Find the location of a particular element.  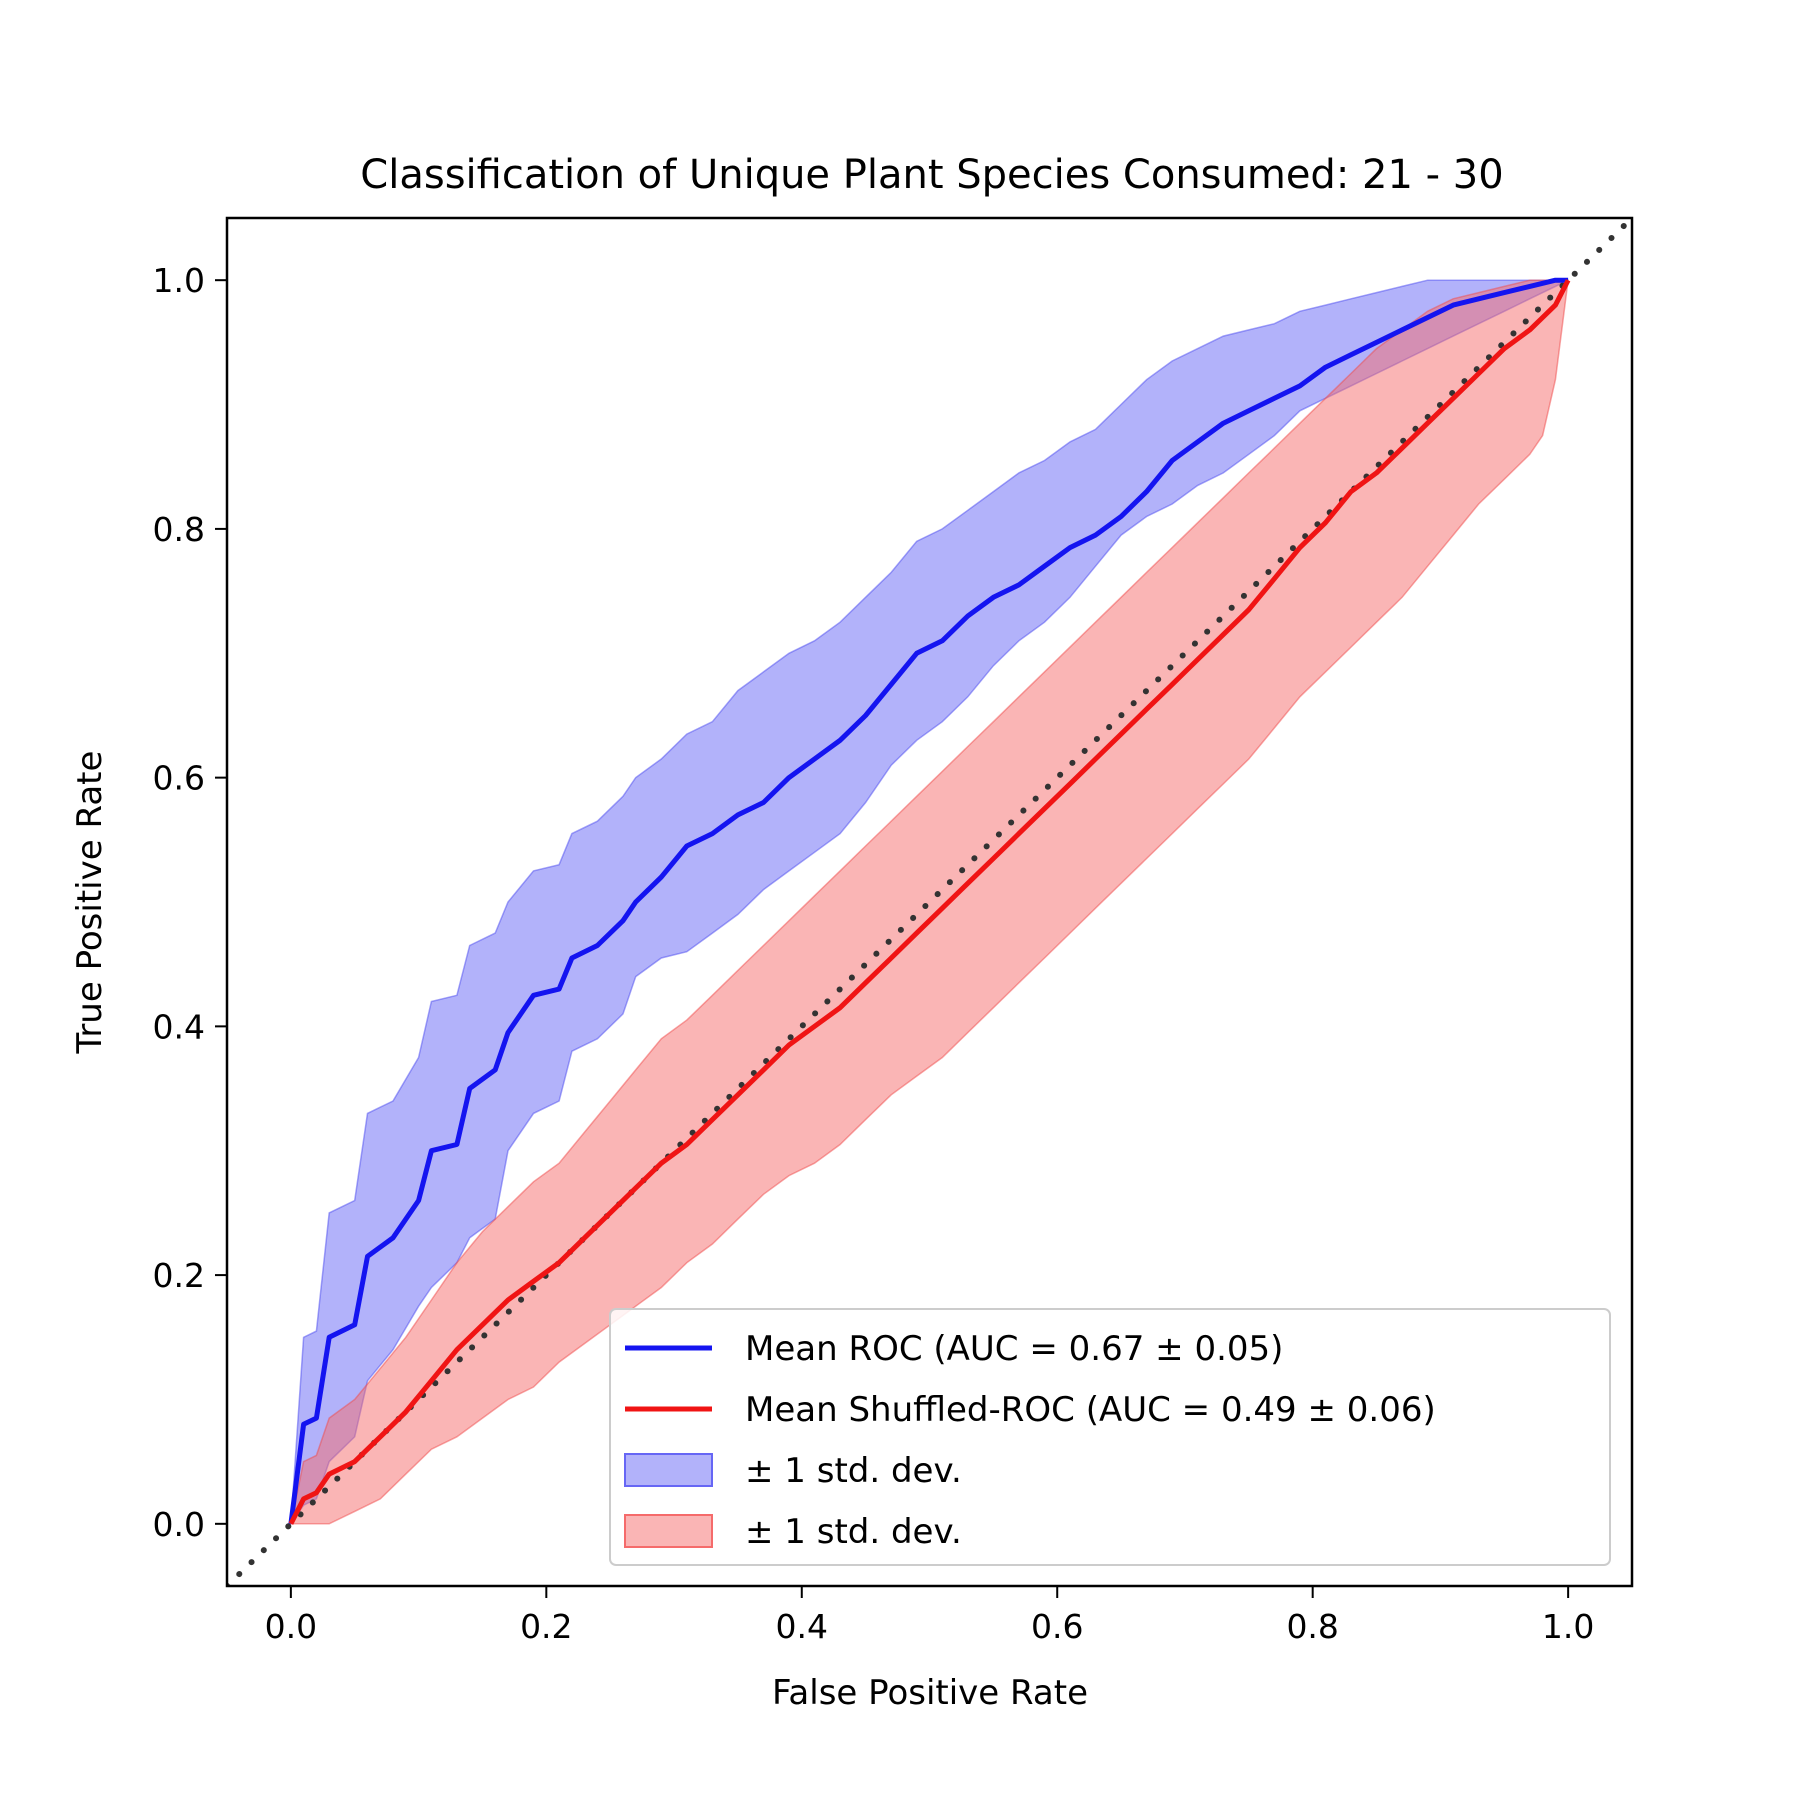

y-tick-label: 0.8 is located at coordinates (179, 529).